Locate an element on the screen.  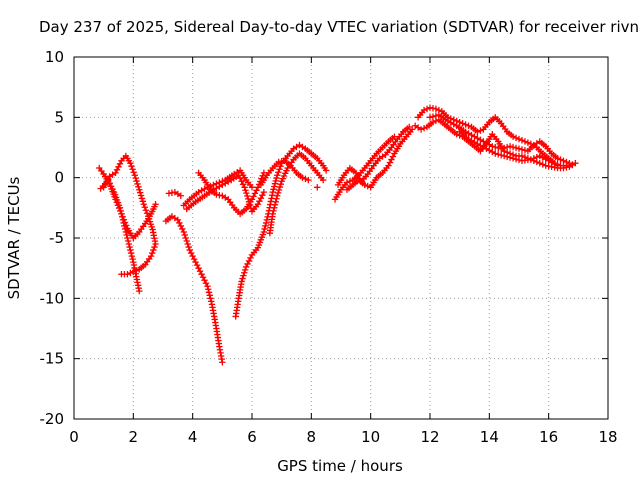
x-axis-label: GPS time / hours is located at coordinates (340, 466).